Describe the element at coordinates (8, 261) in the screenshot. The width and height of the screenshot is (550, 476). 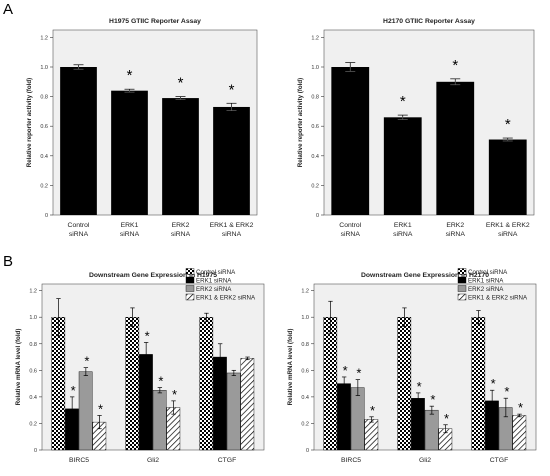
I see `panel-label-b: B` at that location.